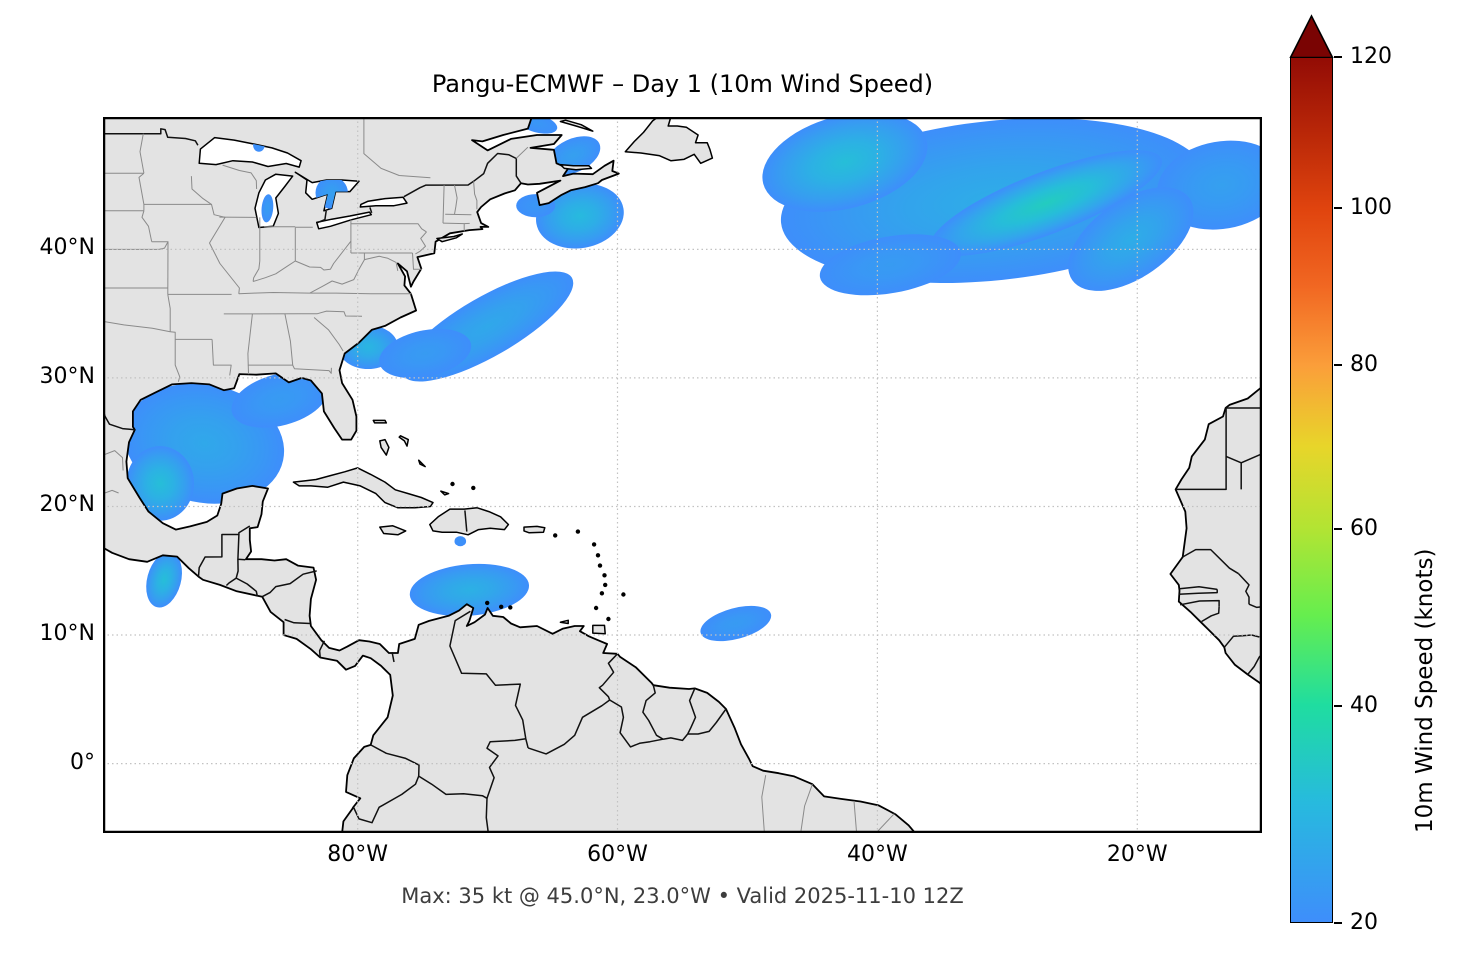 The height and width of the screenshot is (969, 1466). Describe the element at coordinates (67, 248) in the screenshot. I see `y-tick-label: 40°N` at that location.